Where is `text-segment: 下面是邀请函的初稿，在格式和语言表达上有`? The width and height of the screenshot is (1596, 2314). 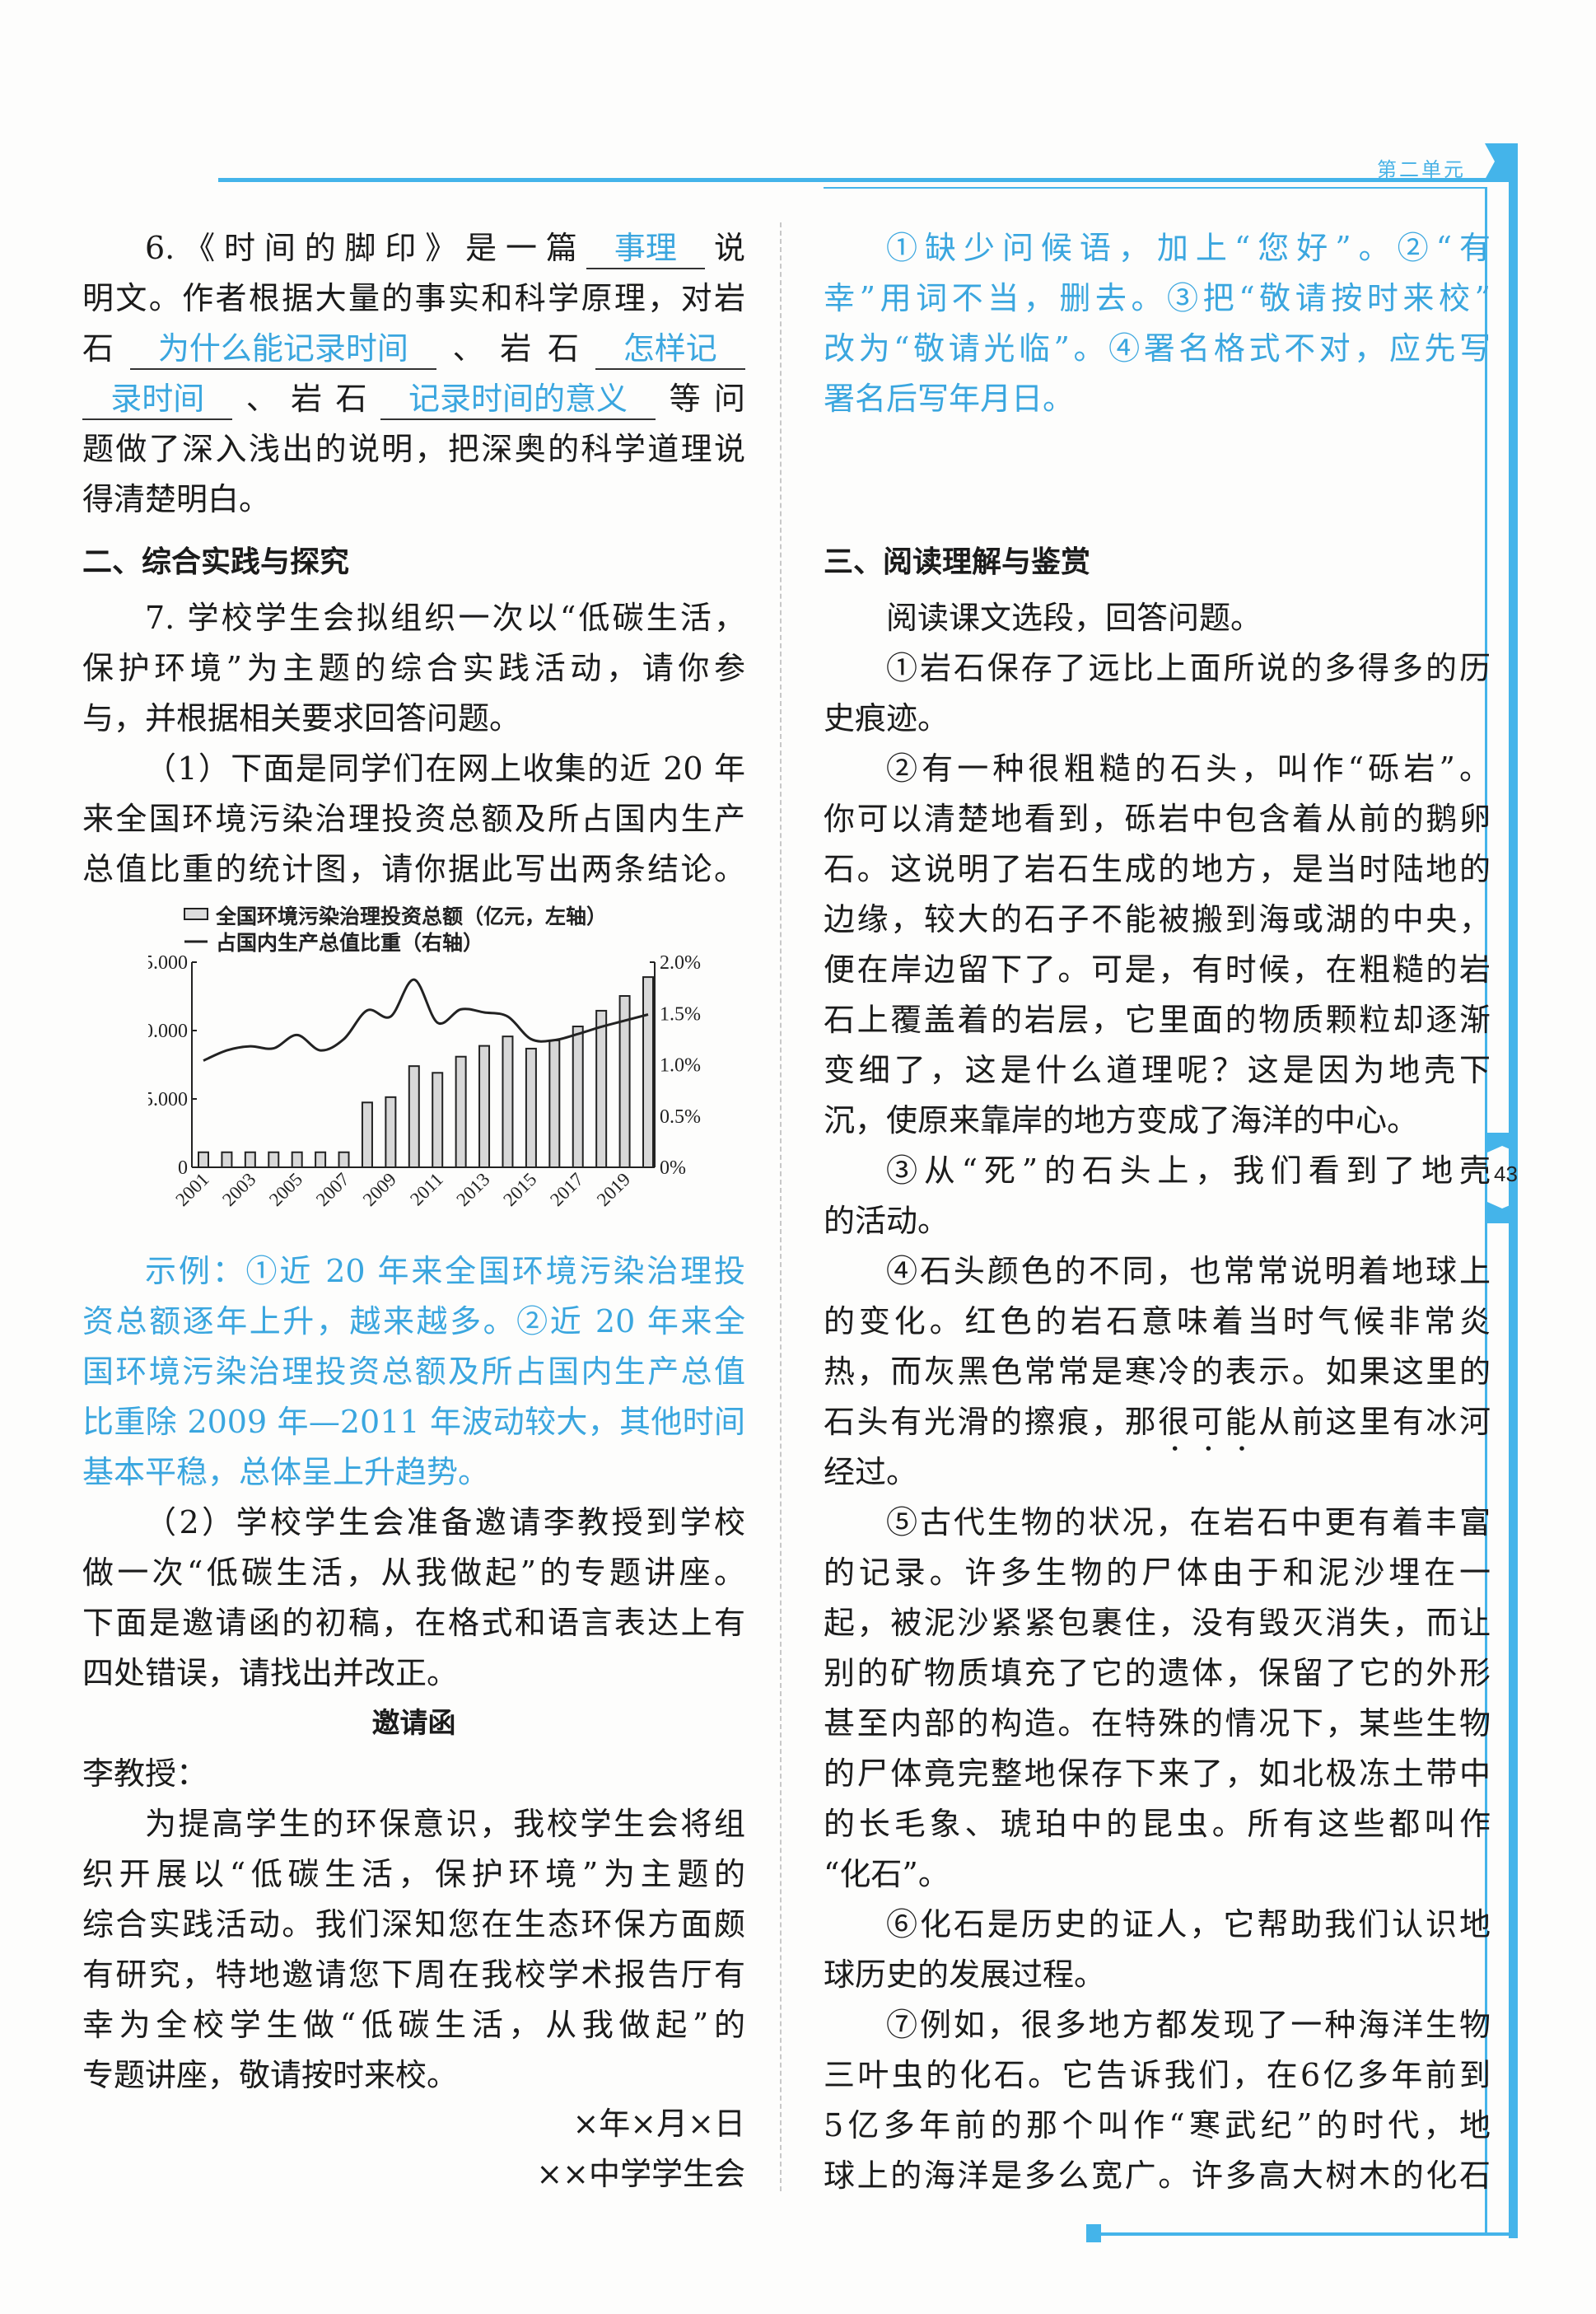
text-segment: 下面是邀请函的初稿，在格式和语言表达上有 is located at coordinates (413, 1623).